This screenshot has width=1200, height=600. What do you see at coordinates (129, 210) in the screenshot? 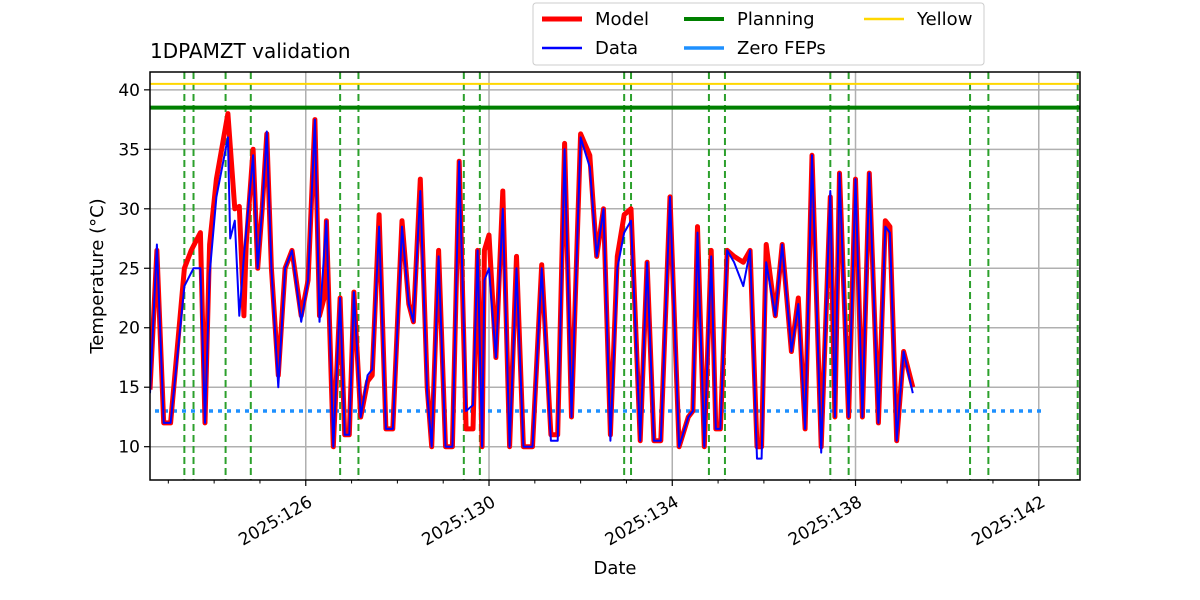
I see `y-tick-label: 30` at bounding box center [129, 210].